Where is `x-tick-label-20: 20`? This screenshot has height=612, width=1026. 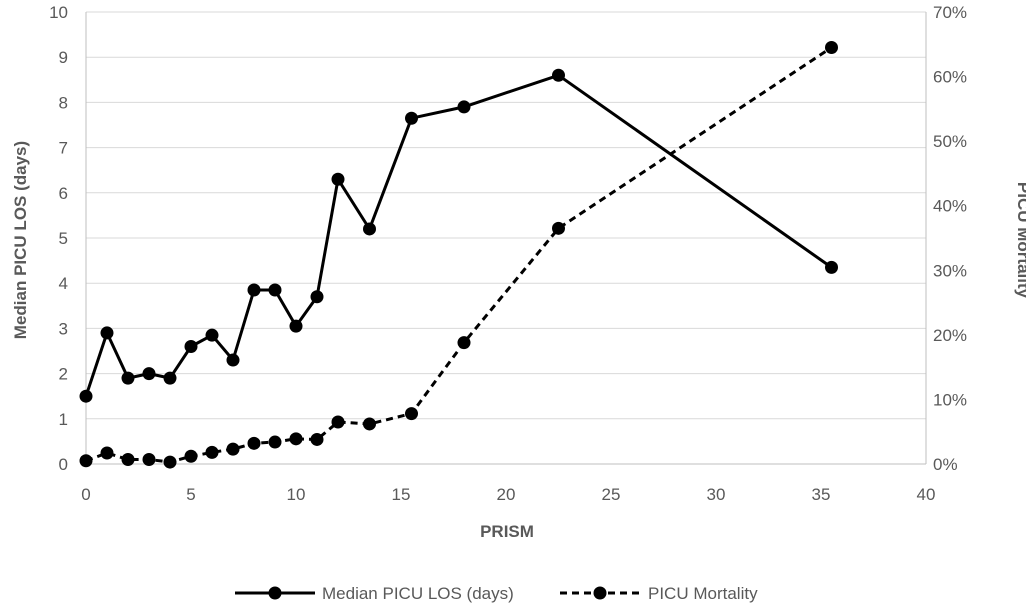 x-tick-label-20: 20 is located at coordinates (506, 494).